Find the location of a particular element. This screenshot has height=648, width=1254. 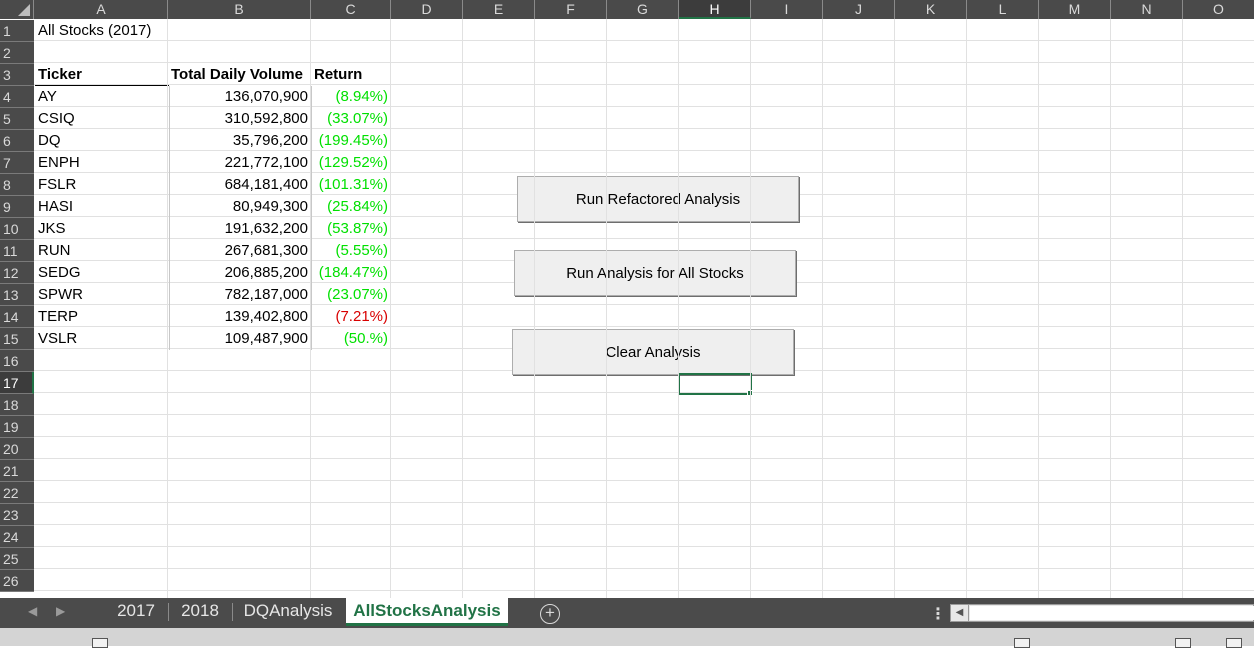

page-layout-view-icon is located at coordinates (1234, 643).